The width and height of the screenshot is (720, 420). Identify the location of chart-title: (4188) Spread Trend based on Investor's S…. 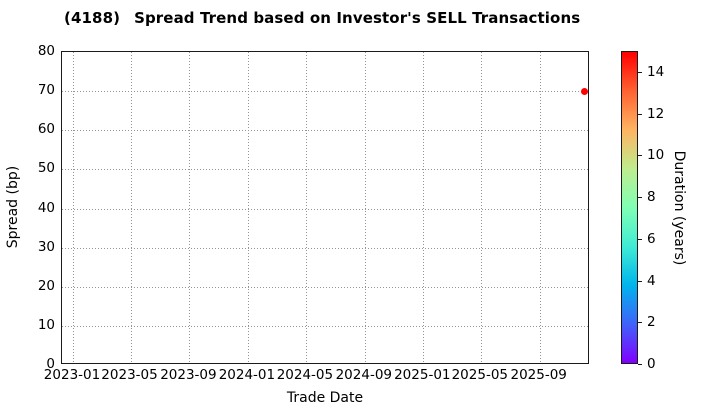
(322, 18).